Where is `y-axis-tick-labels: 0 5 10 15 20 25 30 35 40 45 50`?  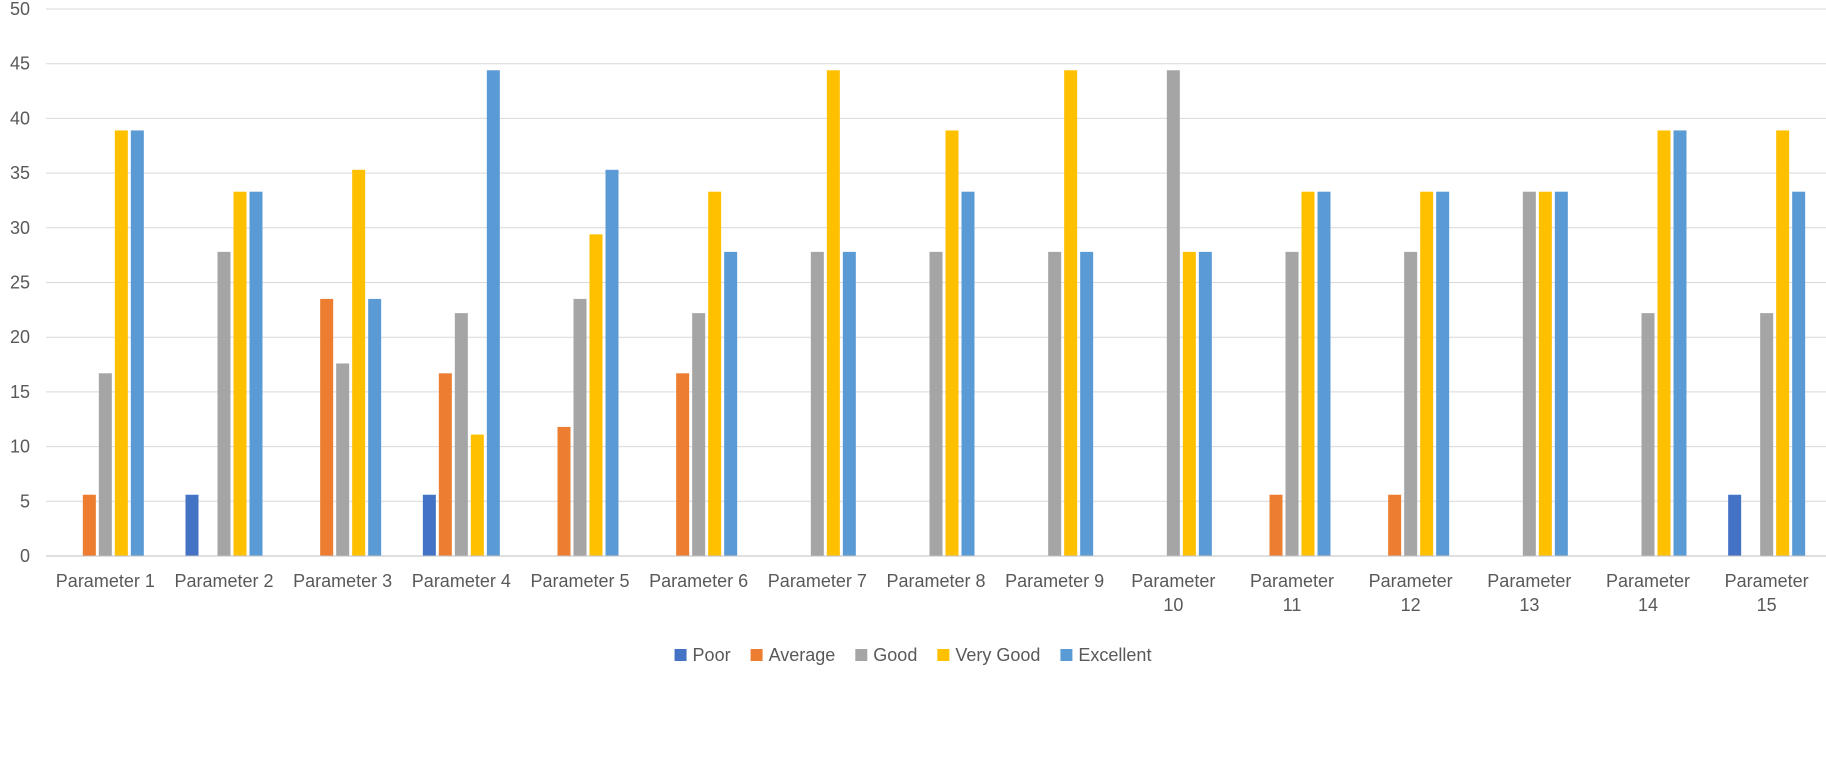
y-axis-tick-labels: 0 5 10 15 20 25 30 35 40 45 50 is located at coordinates (20, 283).